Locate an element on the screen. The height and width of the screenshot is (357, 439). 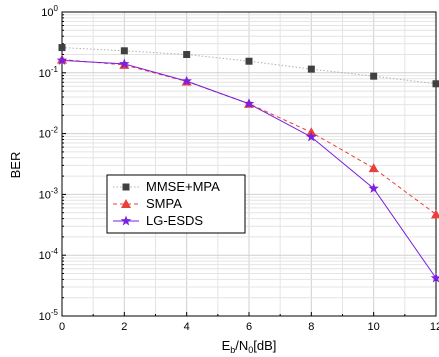
x-axis-label-unit: [dB] is located at coordinates (264, 345).